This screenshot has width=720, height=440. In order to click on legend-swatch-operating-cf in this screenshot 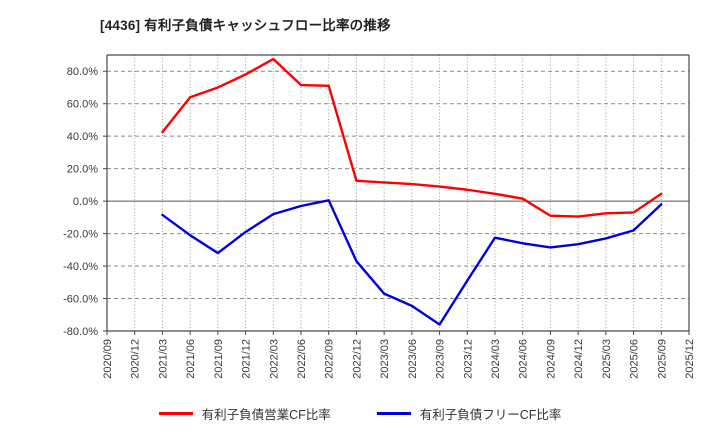, I will do `click(175, 413)`.